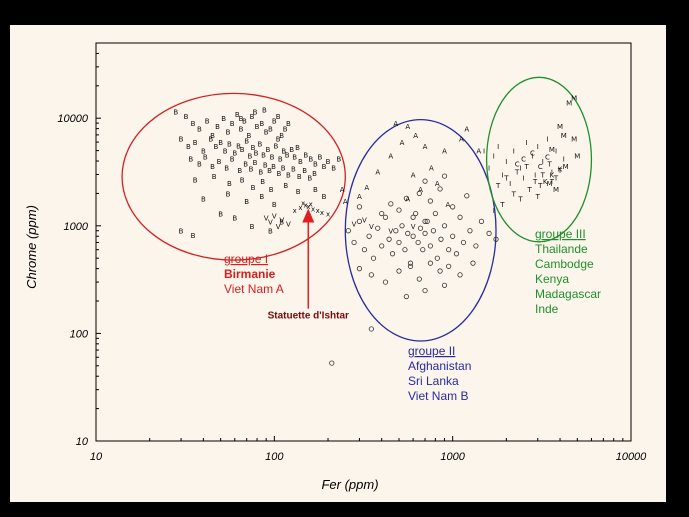  Describe the element at coordinates (96, 457) in the screenshot. I see `x-tick-label: 10` at that location.